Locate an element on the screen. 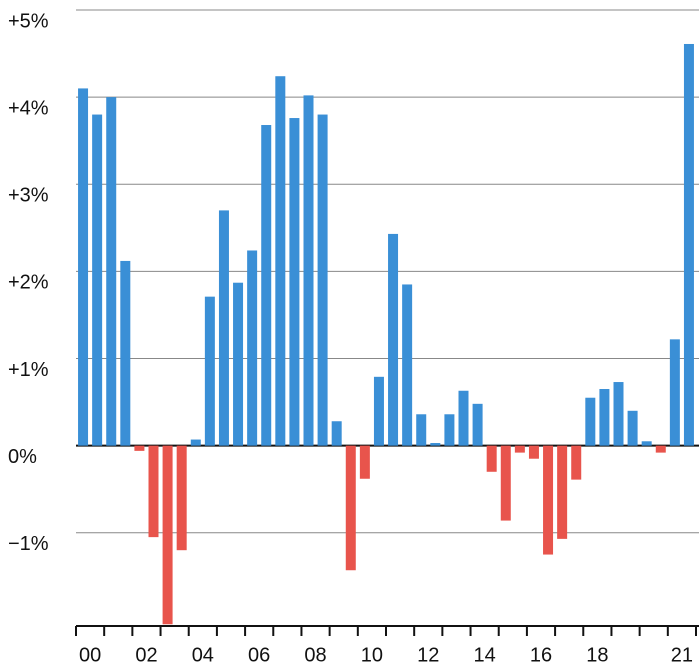 Image resolution: width=699 pixels, height=666 pixels. y-tick-label: +2% is located at coordinates (28, 283).